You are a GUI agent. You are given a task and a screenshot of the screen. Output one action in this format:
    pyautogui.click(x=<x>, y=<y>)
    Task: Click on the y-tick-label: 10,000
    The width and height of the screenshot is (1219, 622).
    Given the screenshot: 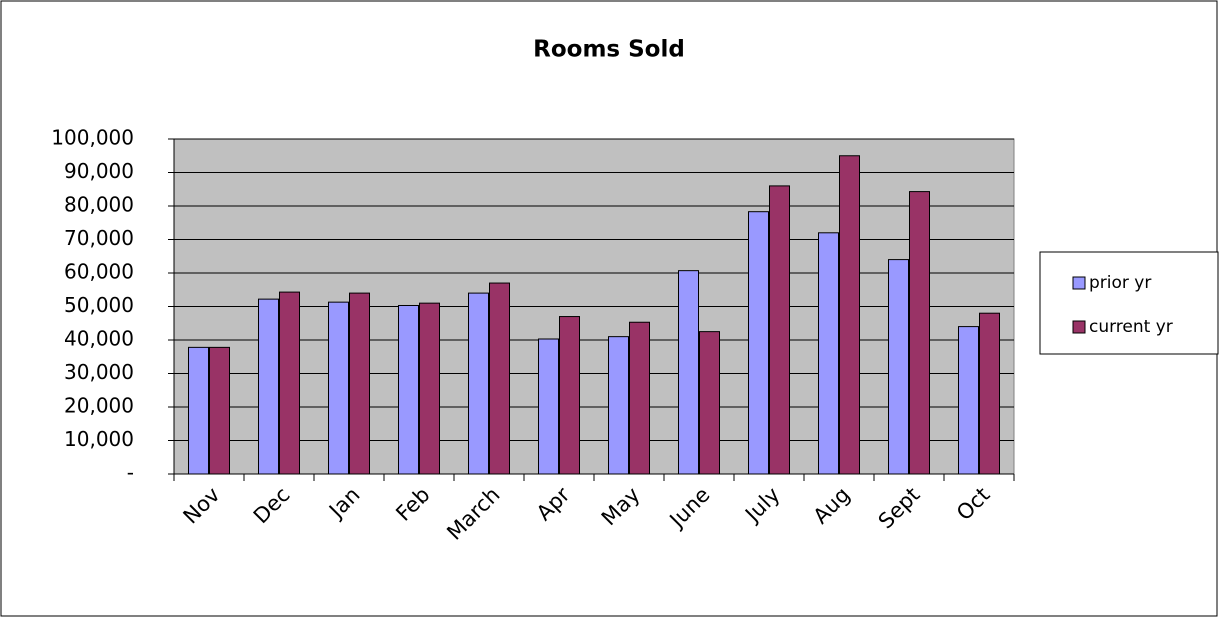 What is the action you would take?
    pyautogui.click(x=99, y=439)
    